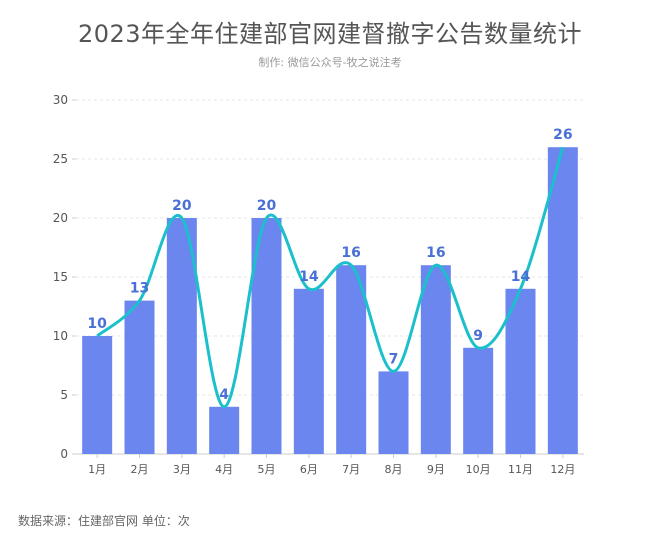  What do you see at coordinates (308, 371) in the screenshot?
I see `bar-6月` at bounding box center [308, 371].